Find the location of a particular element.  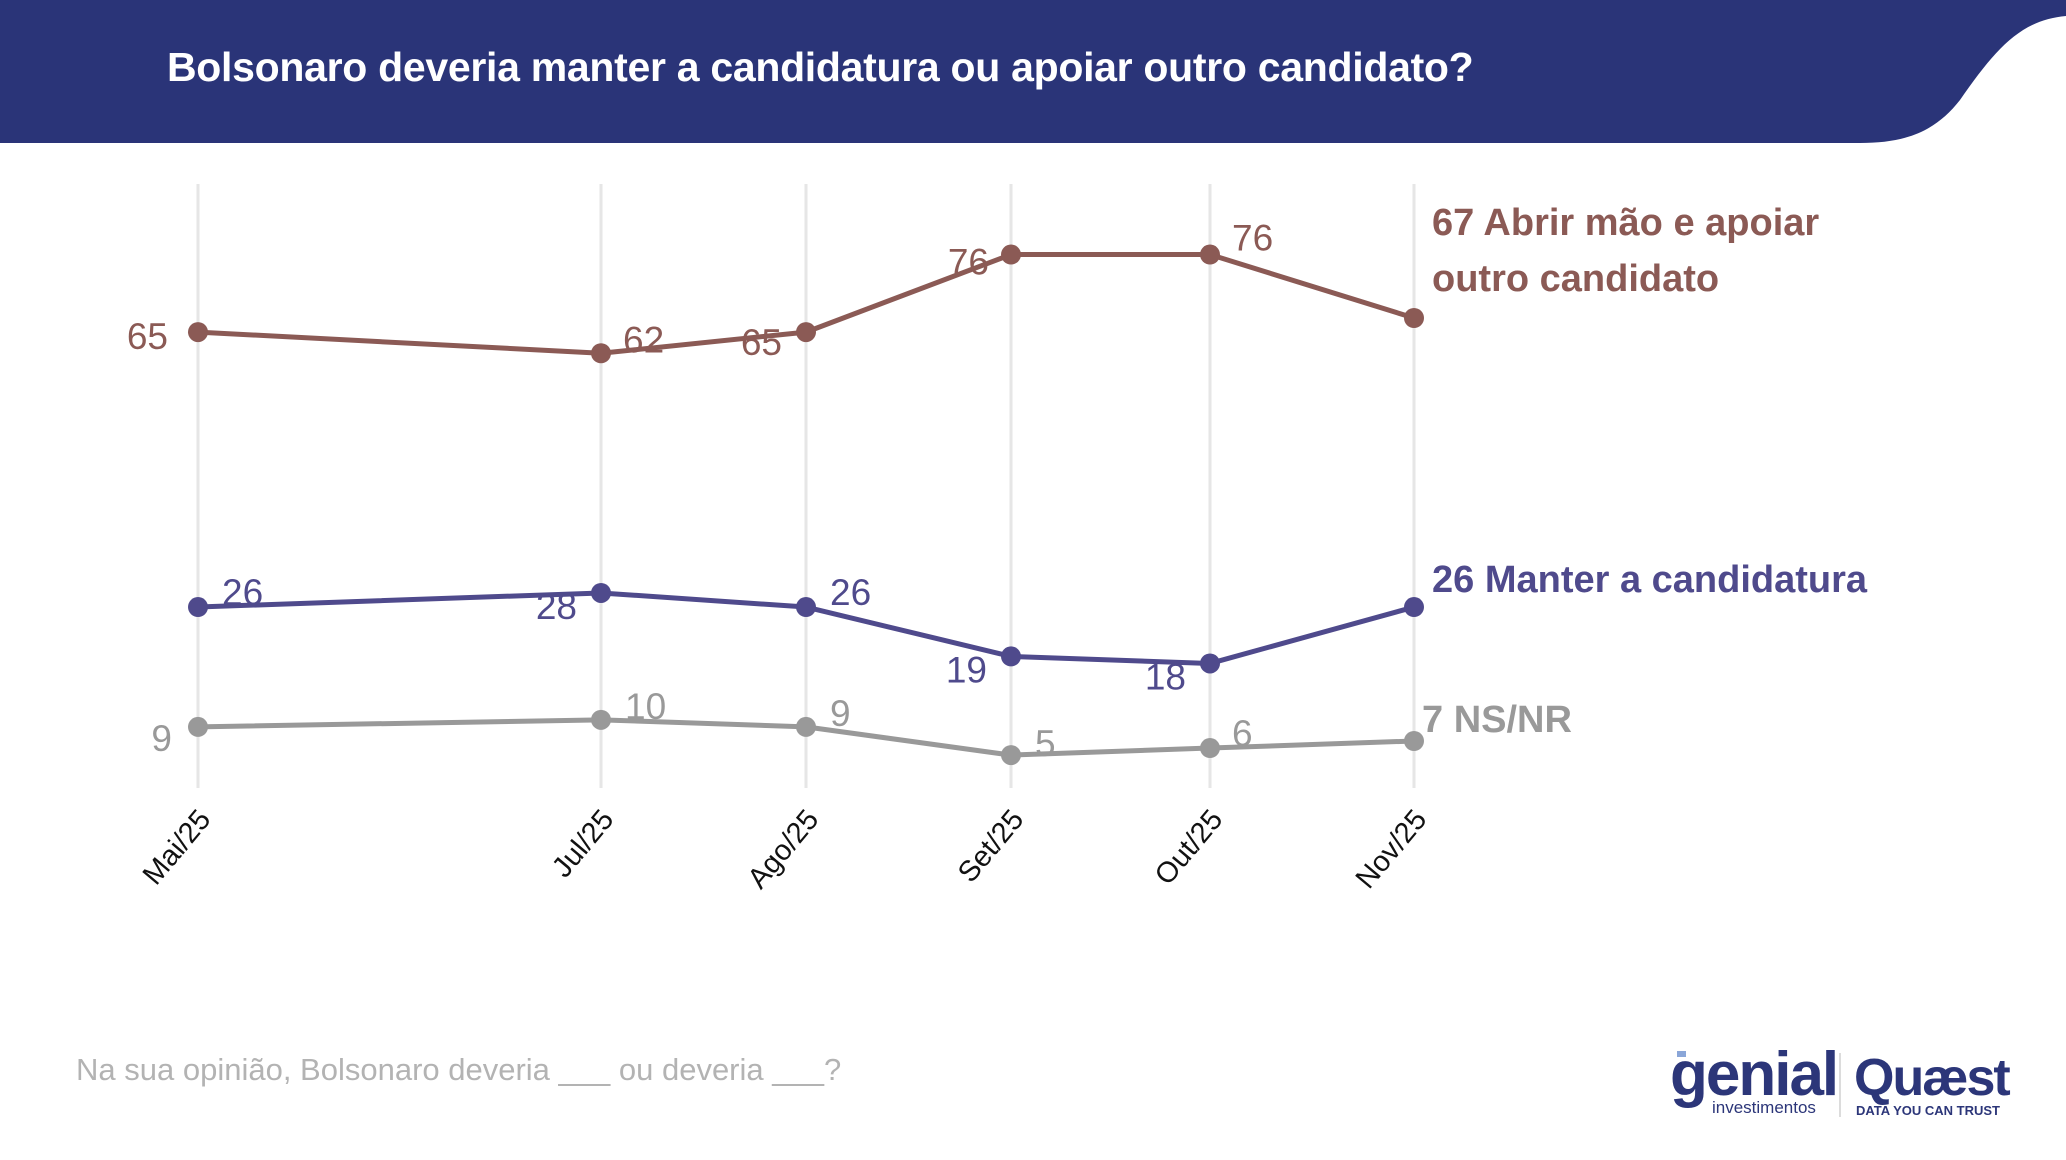

genial-logo: genial investimentos is located at coordinates (1754, 1081).